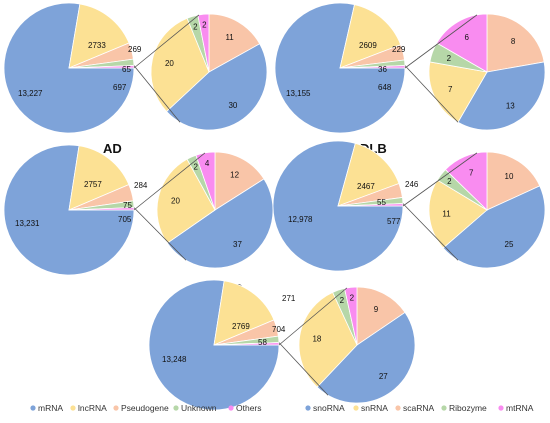  Describe the element at coordinates (382, 69) in the screenshot. I see `label-others: 36` at that location.